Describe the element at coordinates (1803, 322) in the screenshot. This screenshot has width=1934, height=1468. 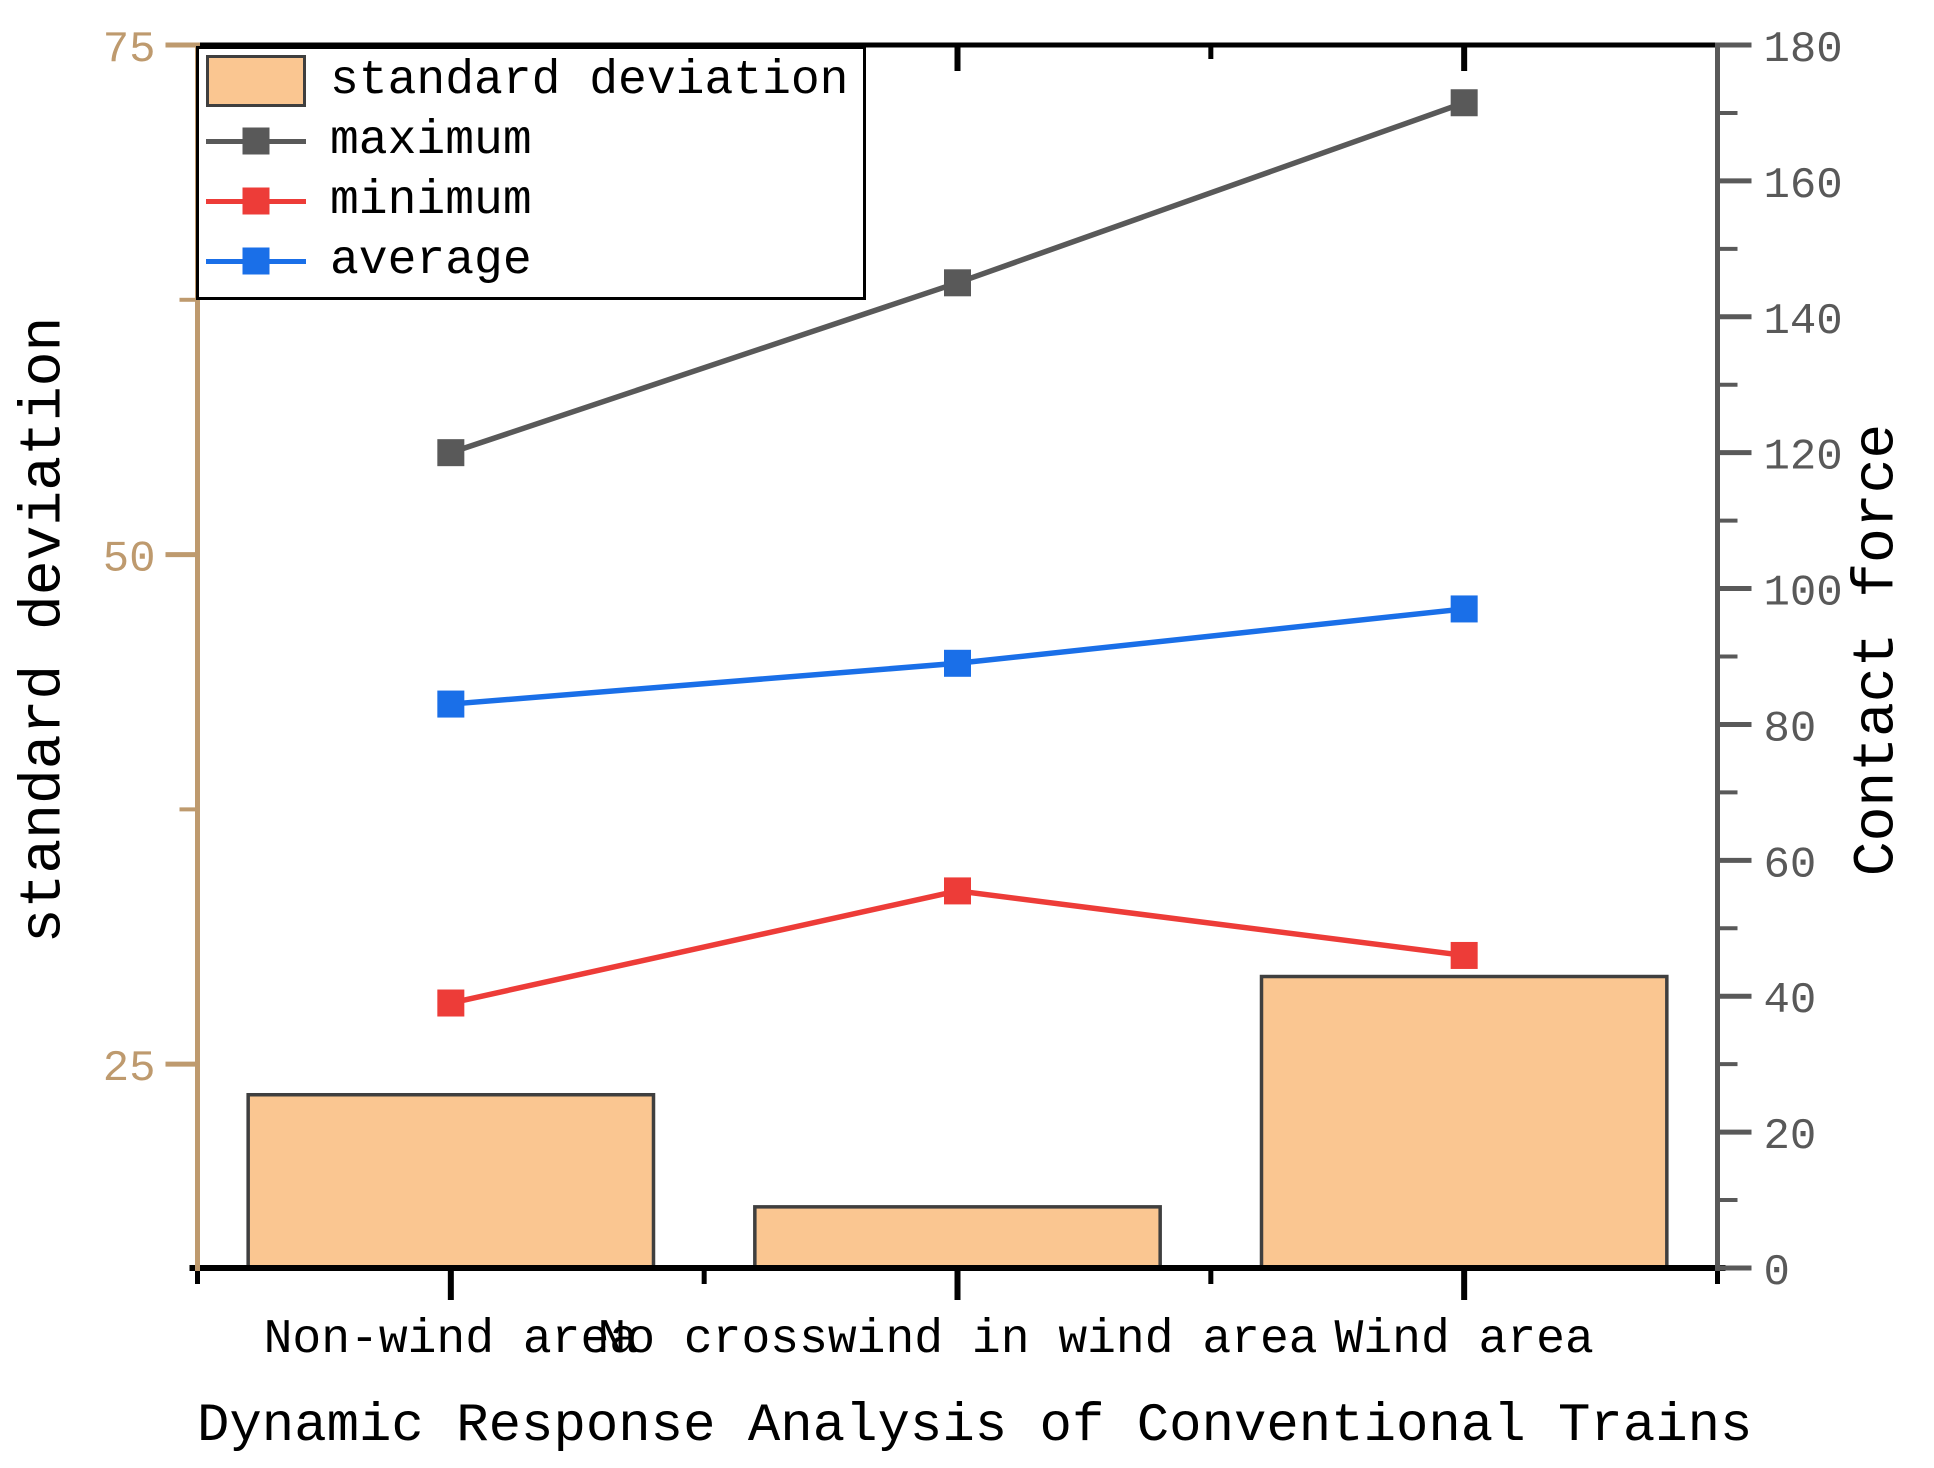
I see `right-tick-label: 140` at that location.